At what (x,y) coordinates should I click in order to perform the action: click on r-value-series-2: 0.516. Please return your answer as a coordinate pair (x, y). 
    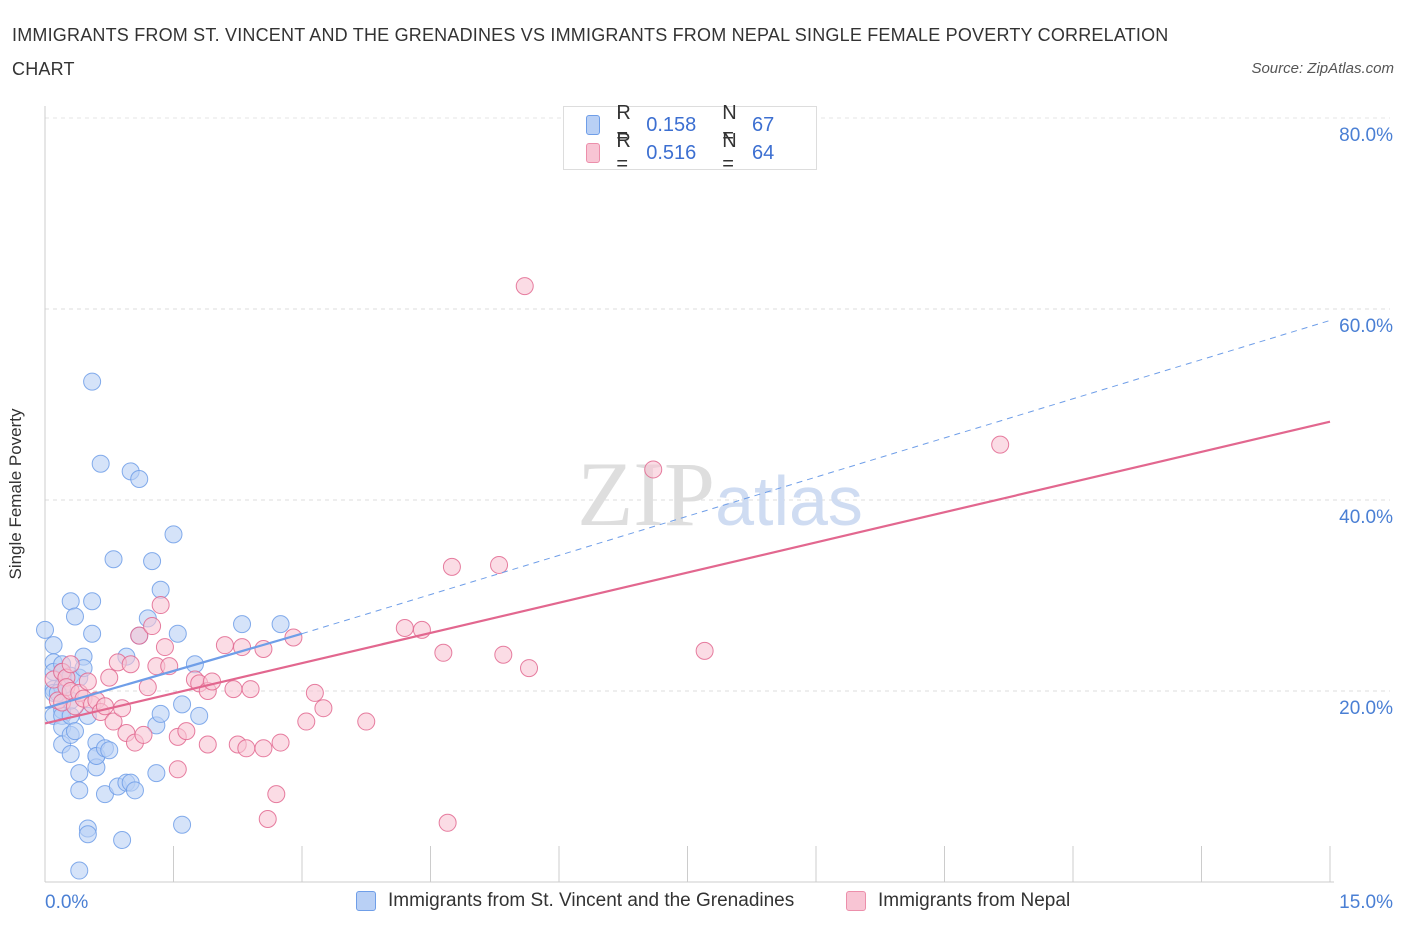
    Looking at the image, I should click on (671, 152).